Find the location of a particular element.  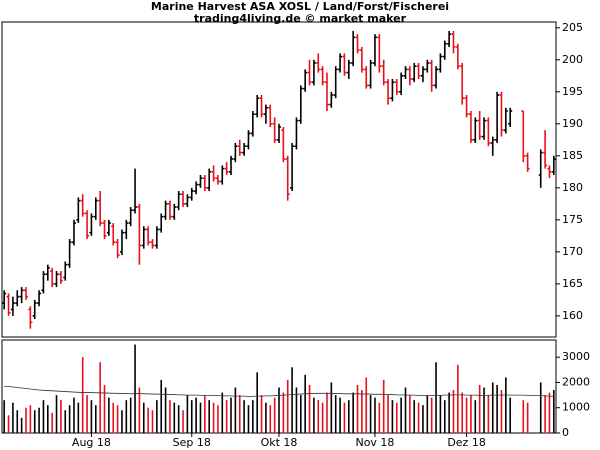

y-tick-label: 175 is located at coordinates (572, 219).